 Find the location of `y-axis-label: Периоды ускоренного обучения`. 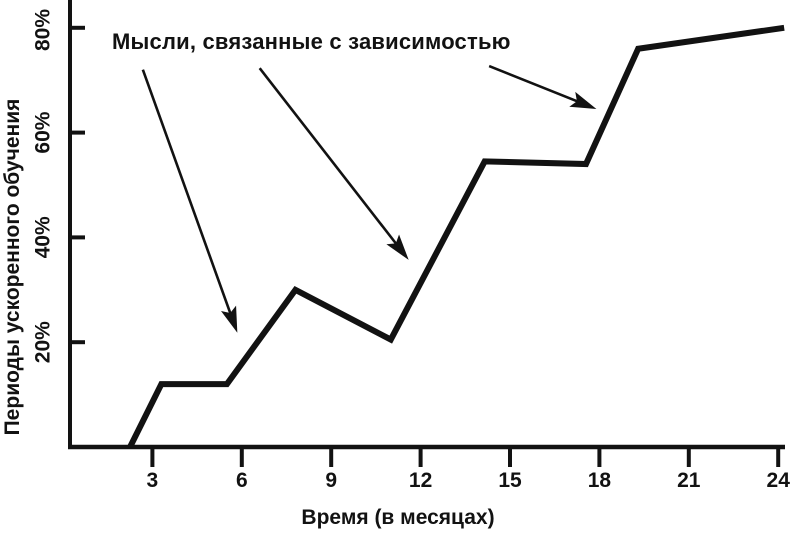

y-axis-label: Периоды ускоренного обучения is located at coordinates (12, 267).